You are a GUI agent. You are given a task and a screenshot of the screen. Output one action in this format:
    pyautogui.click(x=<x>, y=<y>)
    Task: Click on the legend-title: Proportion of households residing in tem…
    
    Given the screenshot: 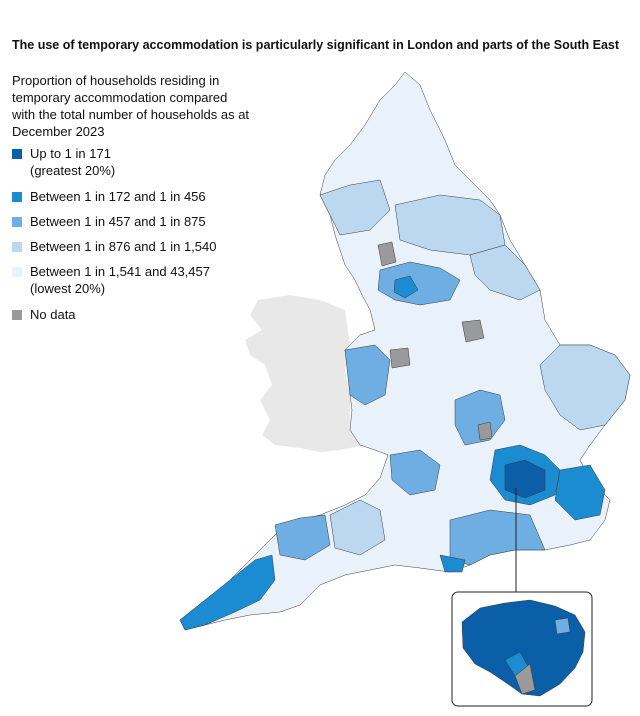 What is the action you would take?
    pyautogui.click(x=131, y=106)
    